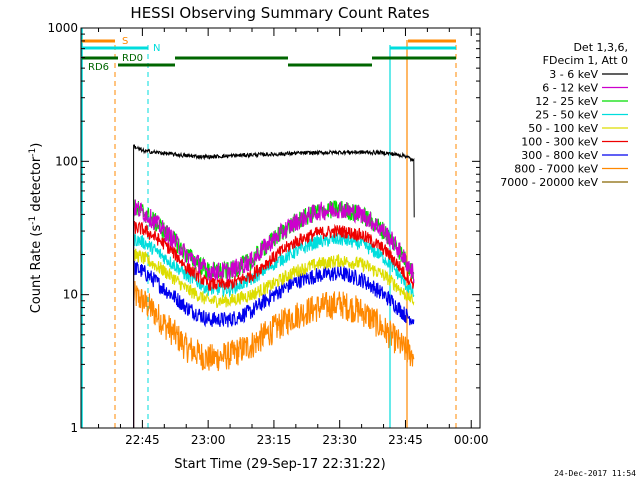  I want to click on legend-label: 300 - 800 keV, so click(559, 155).